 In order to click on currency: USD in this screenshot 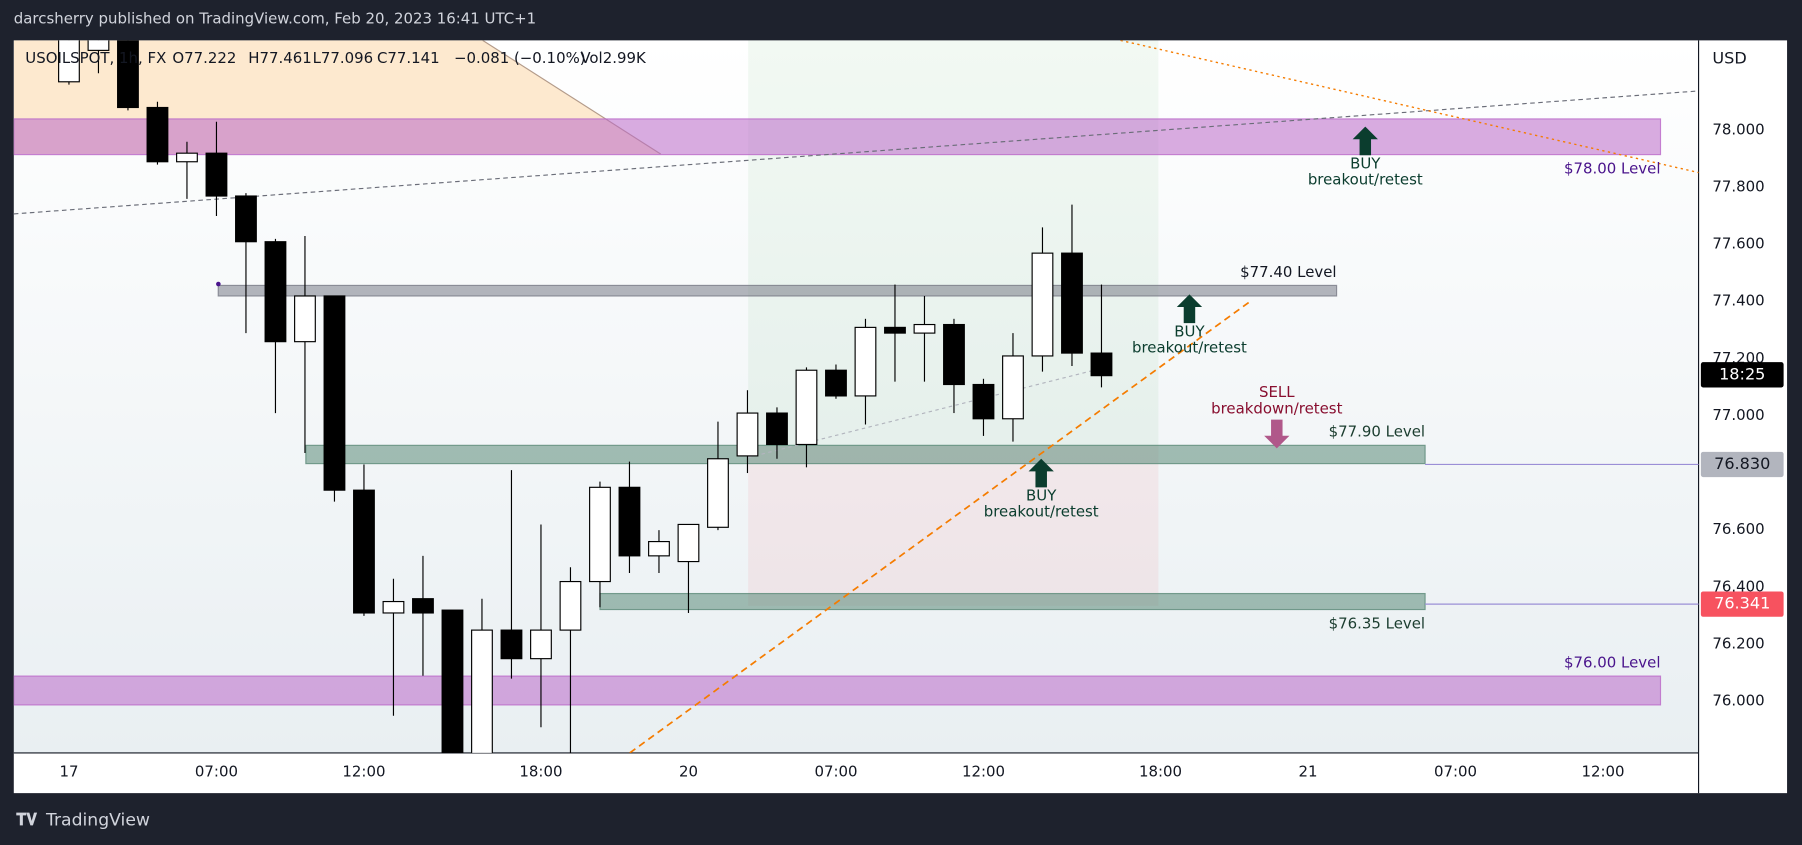, I will do `click(1729, 57)`.